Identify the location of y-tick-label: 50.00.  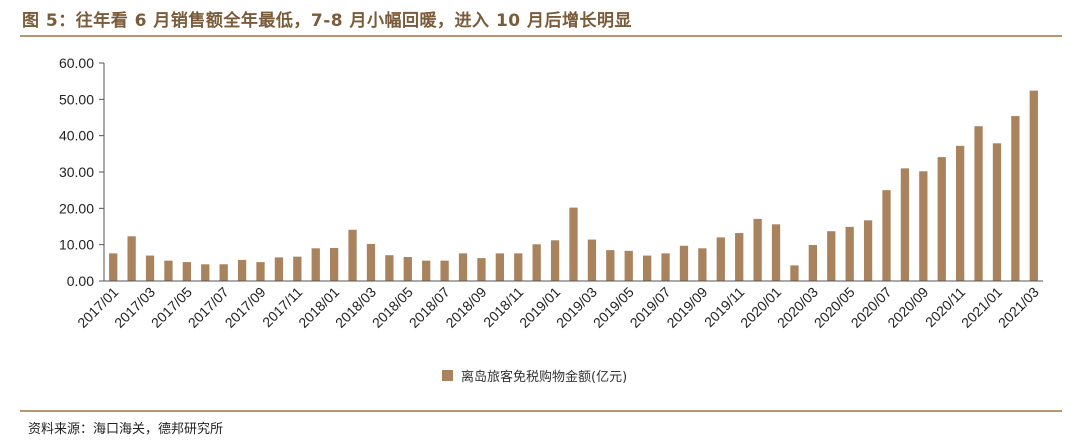
(76, 99).